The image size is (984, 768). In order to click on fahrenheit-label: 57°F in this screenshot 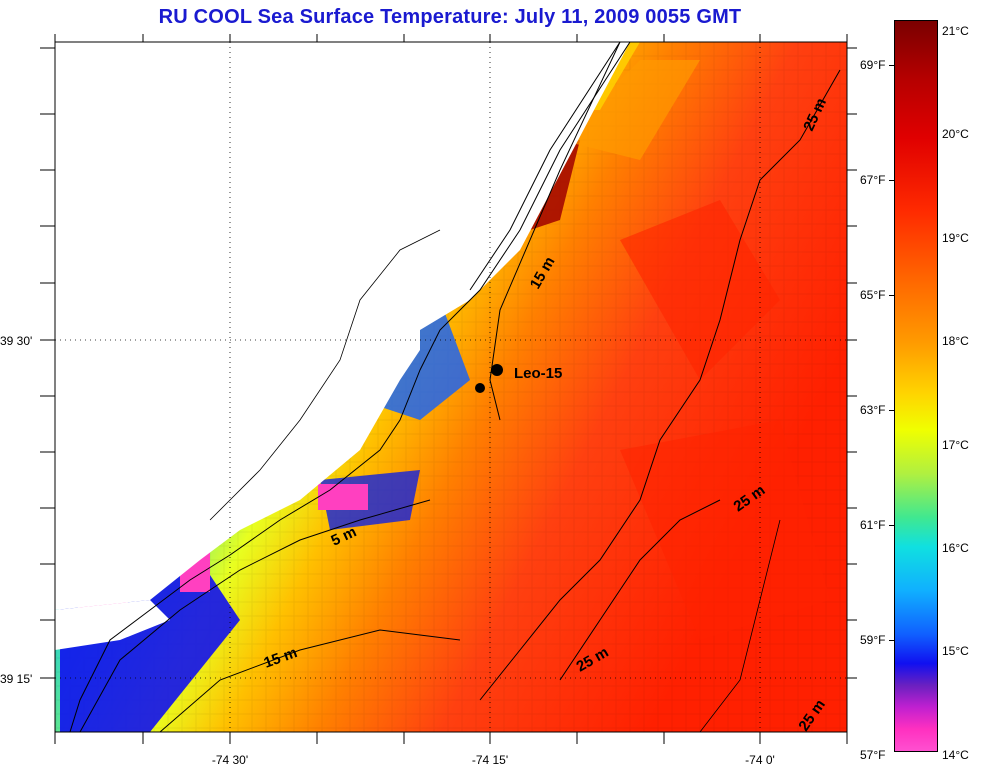, I will do `click(873, 755)`.